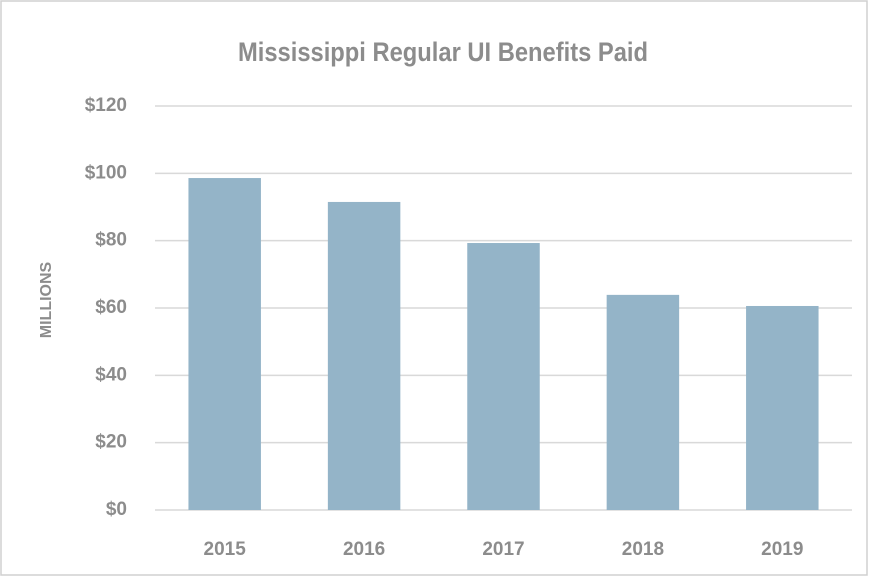  What do you see at coordinates (503, 549) in the screenshot?
I see `x-tick-label: 2017` at bounding box center [503, 549].